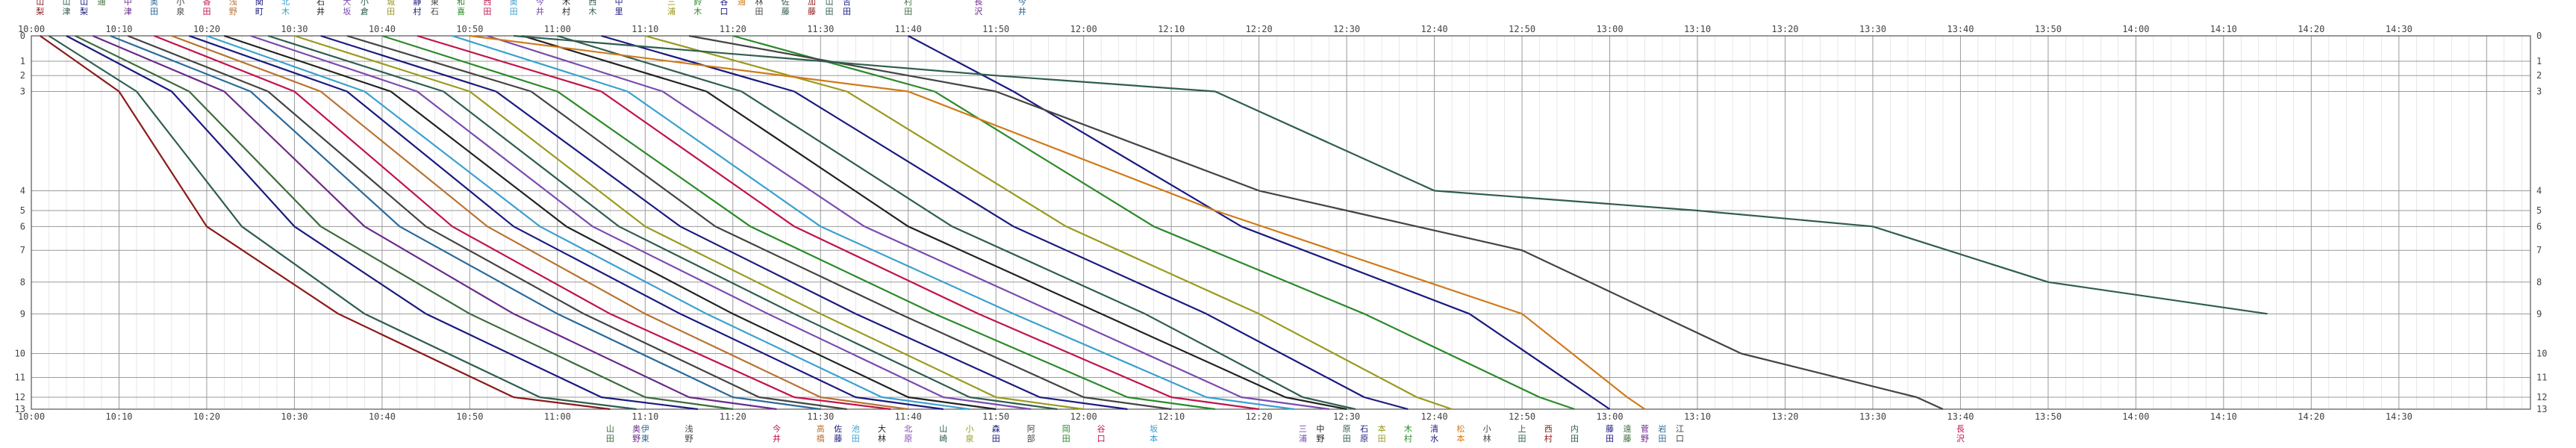 This screenshot has height=448, width=2576. I want to click on label-char: 野, so click(636, 439).